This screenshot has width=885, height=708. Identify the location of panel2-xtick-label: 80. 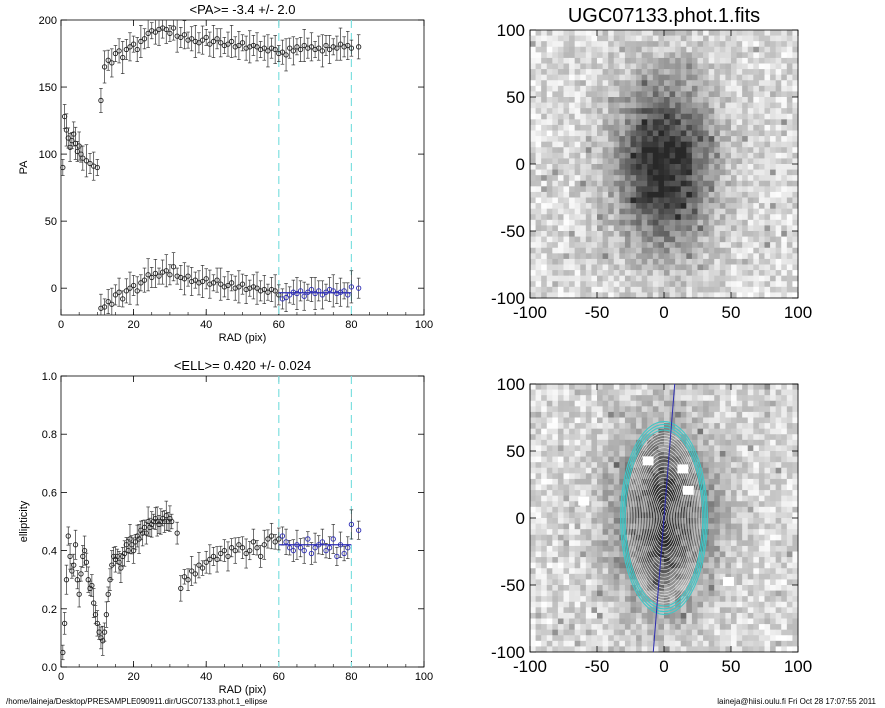
(351, 677).